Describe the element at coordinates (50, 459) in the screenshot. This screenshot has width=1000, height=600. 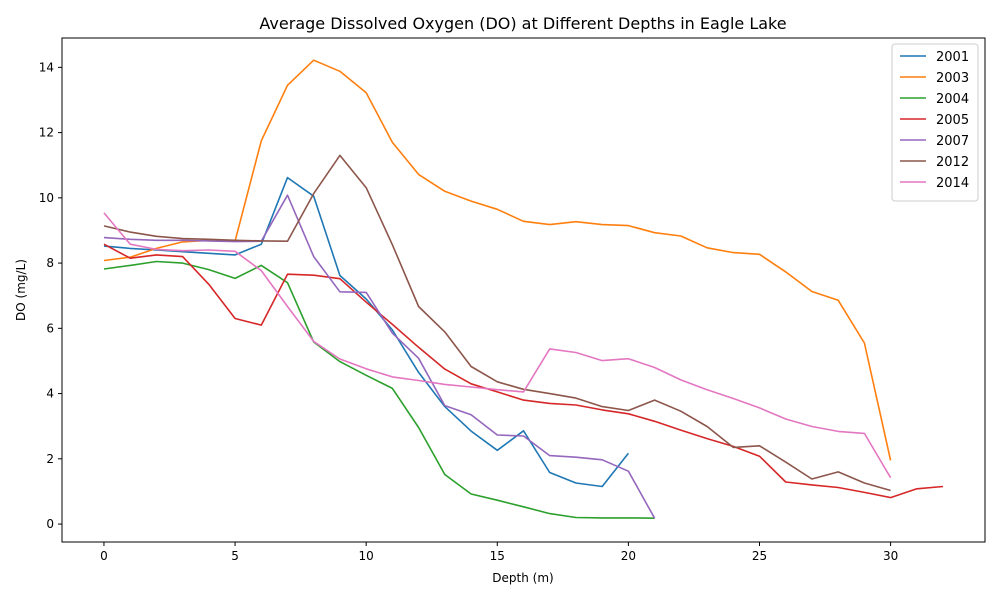
I see `y-tick-label: 2` at that location.